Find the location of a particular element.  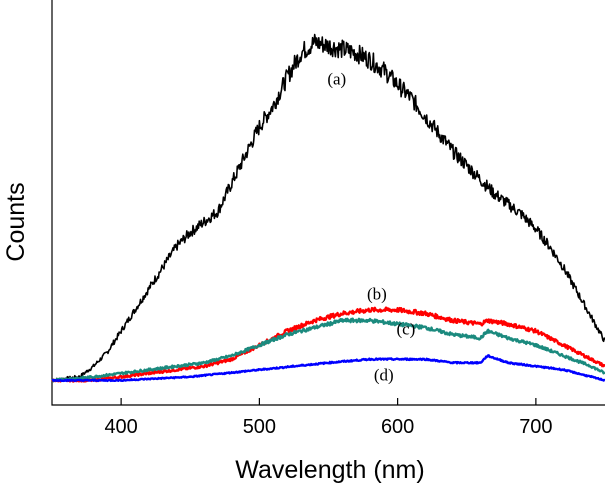

series-annotation-label: (b) is located at coordinates (377, 293).